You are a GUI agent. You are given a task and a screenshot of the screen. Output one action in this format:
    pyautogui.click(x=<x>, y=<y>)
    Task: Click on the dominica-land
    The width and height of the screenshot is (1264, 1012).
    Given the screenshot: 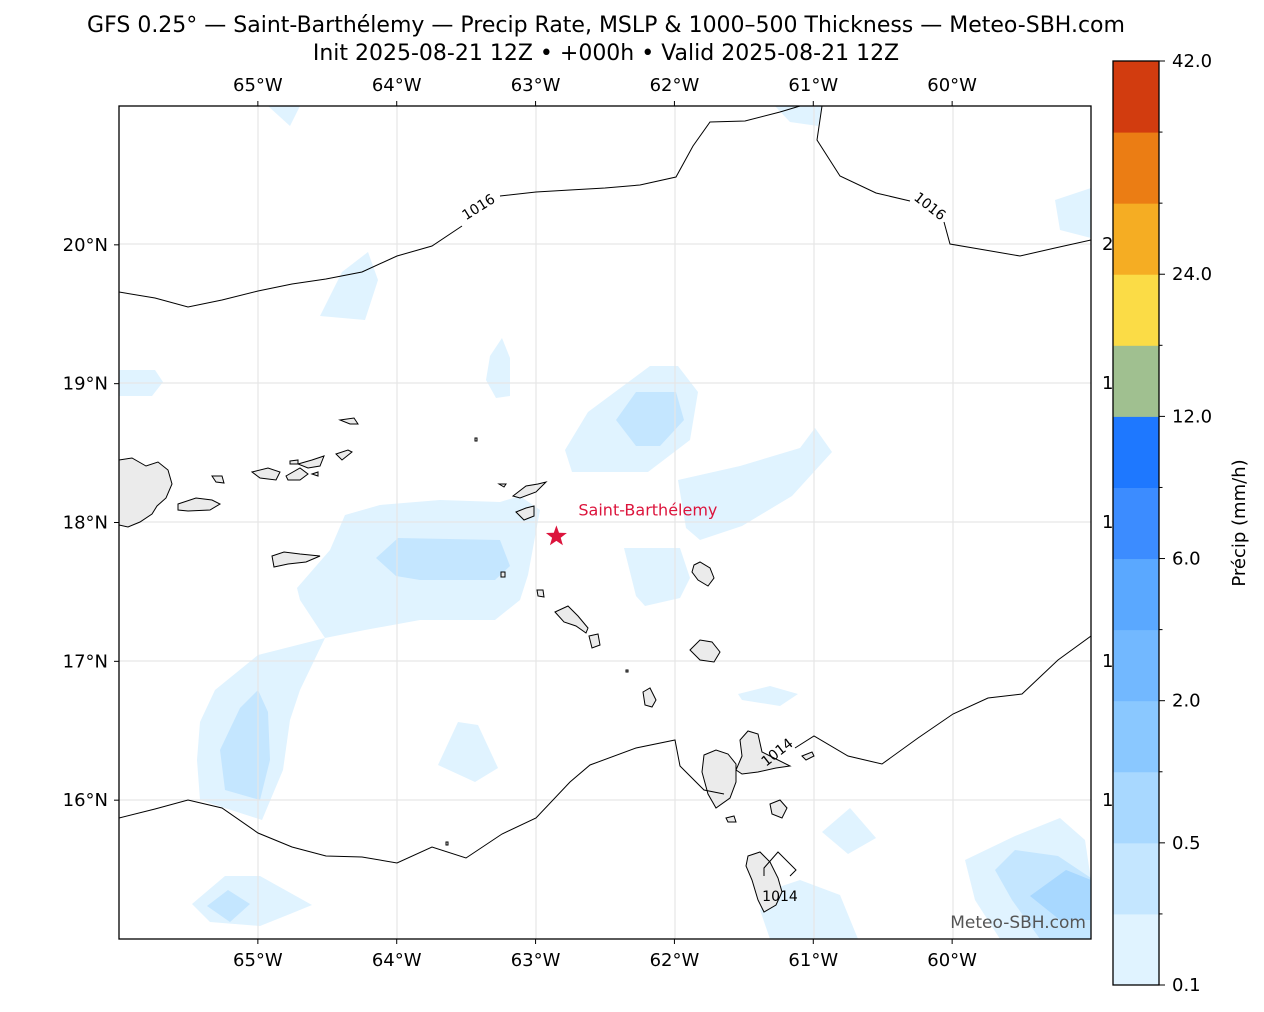 What is the action you would take?
    pyautogui.click(x=764, y=882)
    